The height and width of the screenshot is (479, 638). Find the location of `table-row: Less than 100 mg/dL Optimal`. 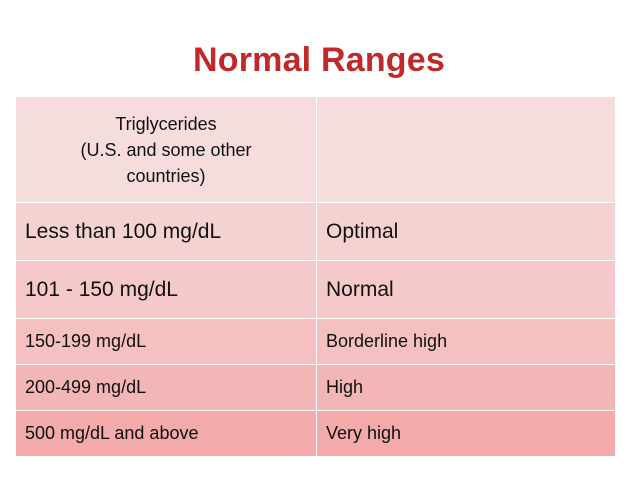

table-row: Less than 100 mg/dL Optimal is located at coordinates (315, 231).